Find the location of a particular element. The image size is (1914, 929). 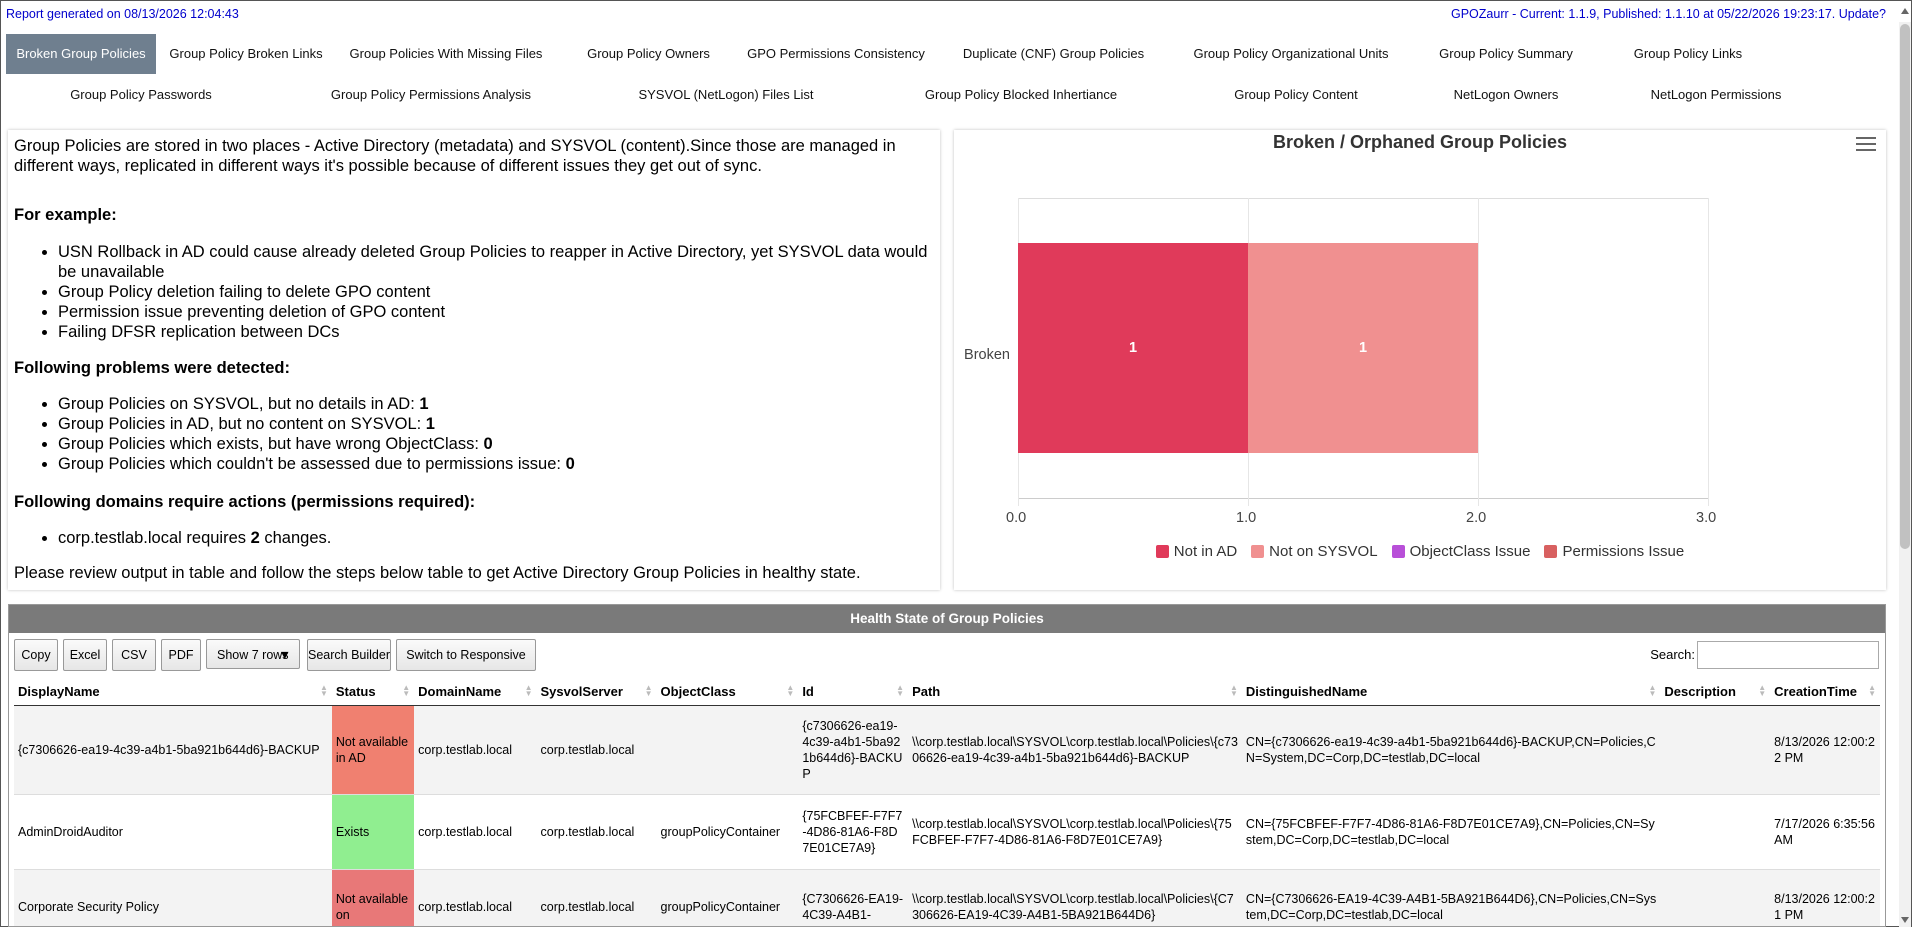

tab-group-policy-organizational-units: Group Policy Organizational Units is located at coordinates (1291, 53).